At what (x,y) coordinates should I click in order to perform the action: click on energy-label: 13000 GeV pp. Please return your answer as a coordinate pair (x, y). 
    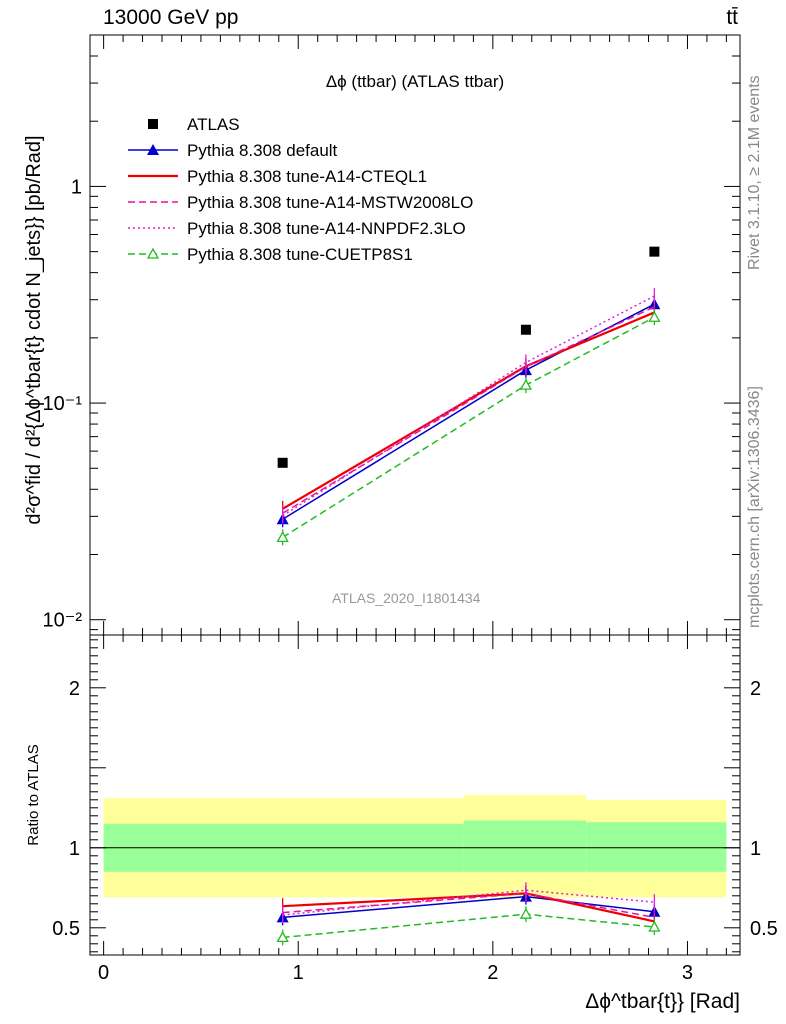
    Looking at the image, I should click on (171, 17).